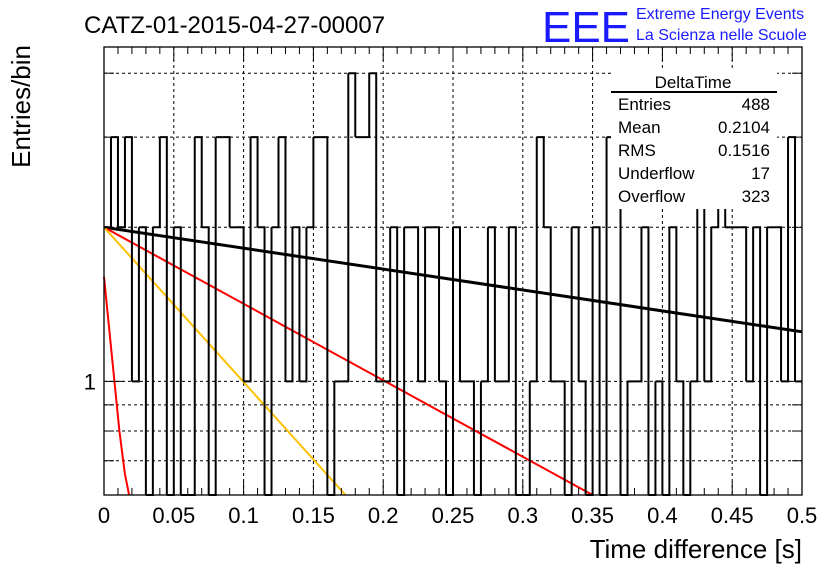 The width and height of the screenshot is (836, 572). What do you see at coordinates (586, 27) in the screenshot?
I see `logo-mark: EEE` at bounding box center [586, 27].